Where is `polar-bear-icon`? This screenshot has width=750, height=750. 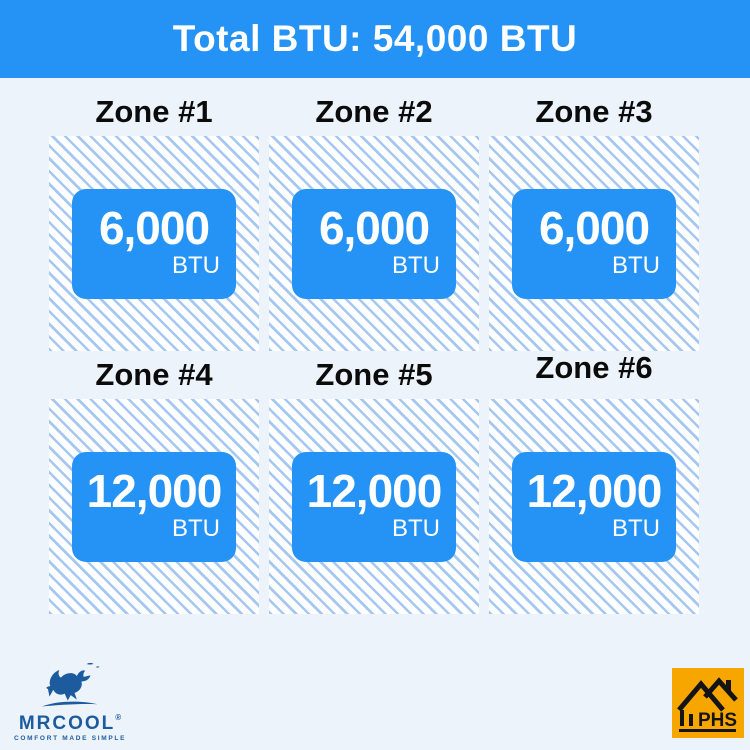 polar-bear-icon is located at coordinates (70, 686).